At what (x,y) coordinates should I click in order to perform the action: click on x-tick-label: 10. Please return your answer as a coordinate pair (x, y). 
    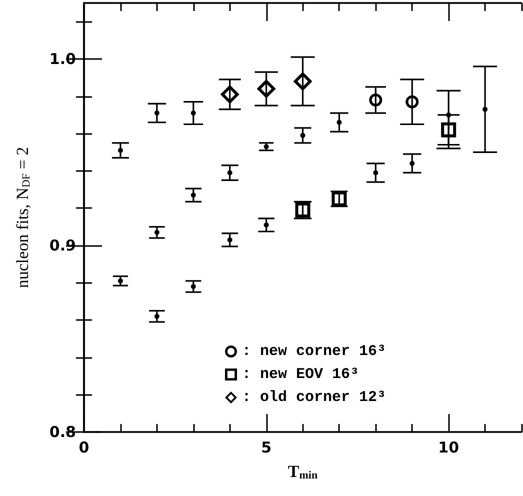
    Looking at the image, I should click on (449, 447).